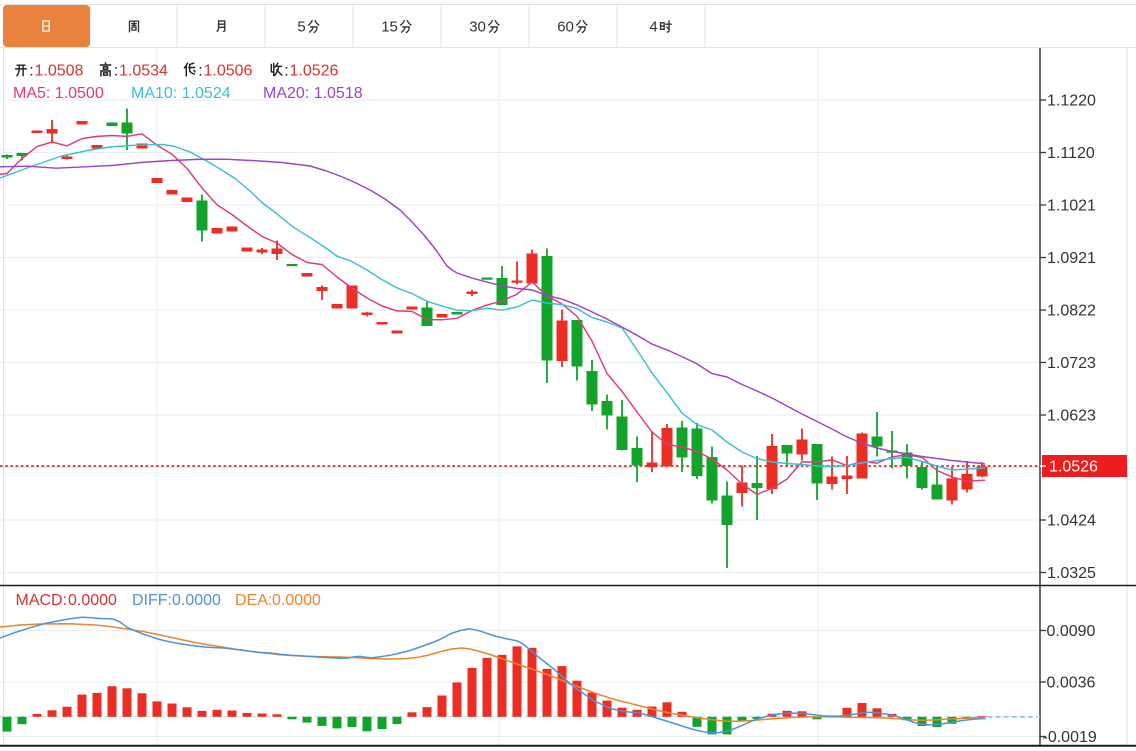  Describe the element at coordinates (1071, 573) in the screenshot. I see `svg-text: 1.0325` at that location.